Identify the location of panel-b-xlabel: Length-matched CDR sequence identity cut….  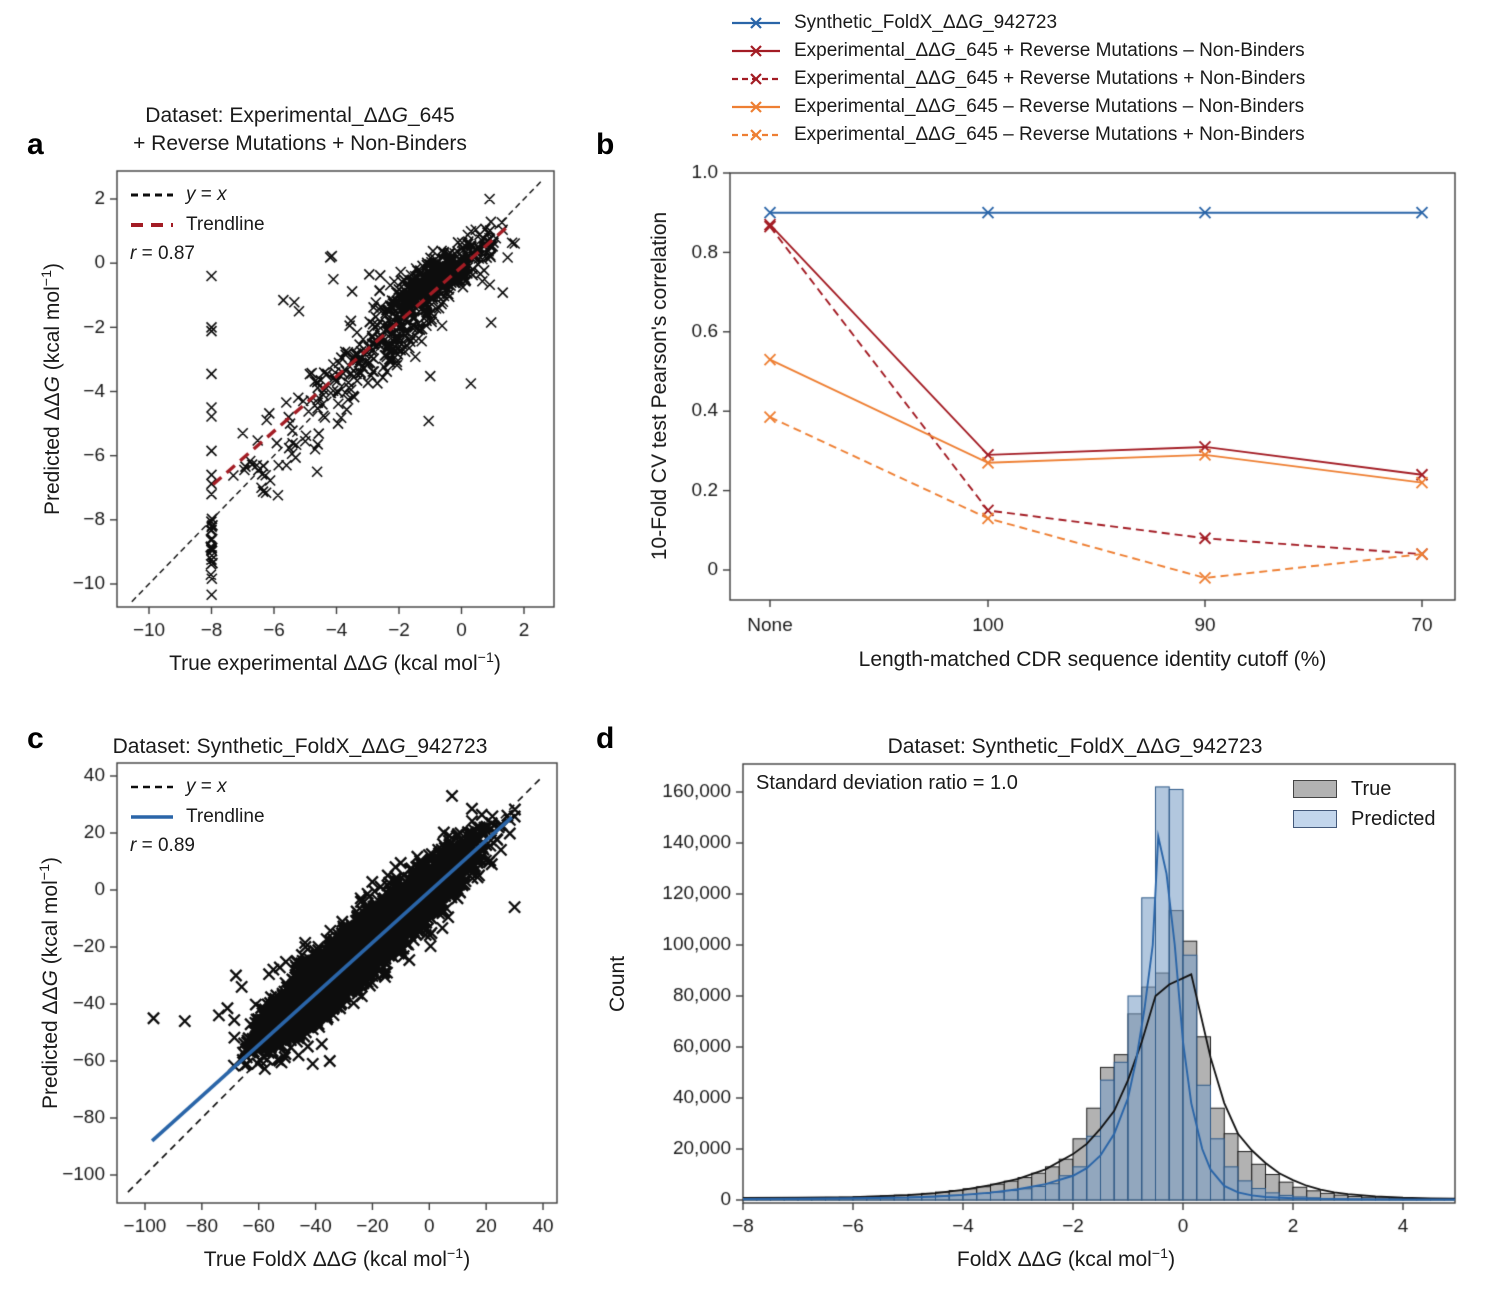
(1092, 659).